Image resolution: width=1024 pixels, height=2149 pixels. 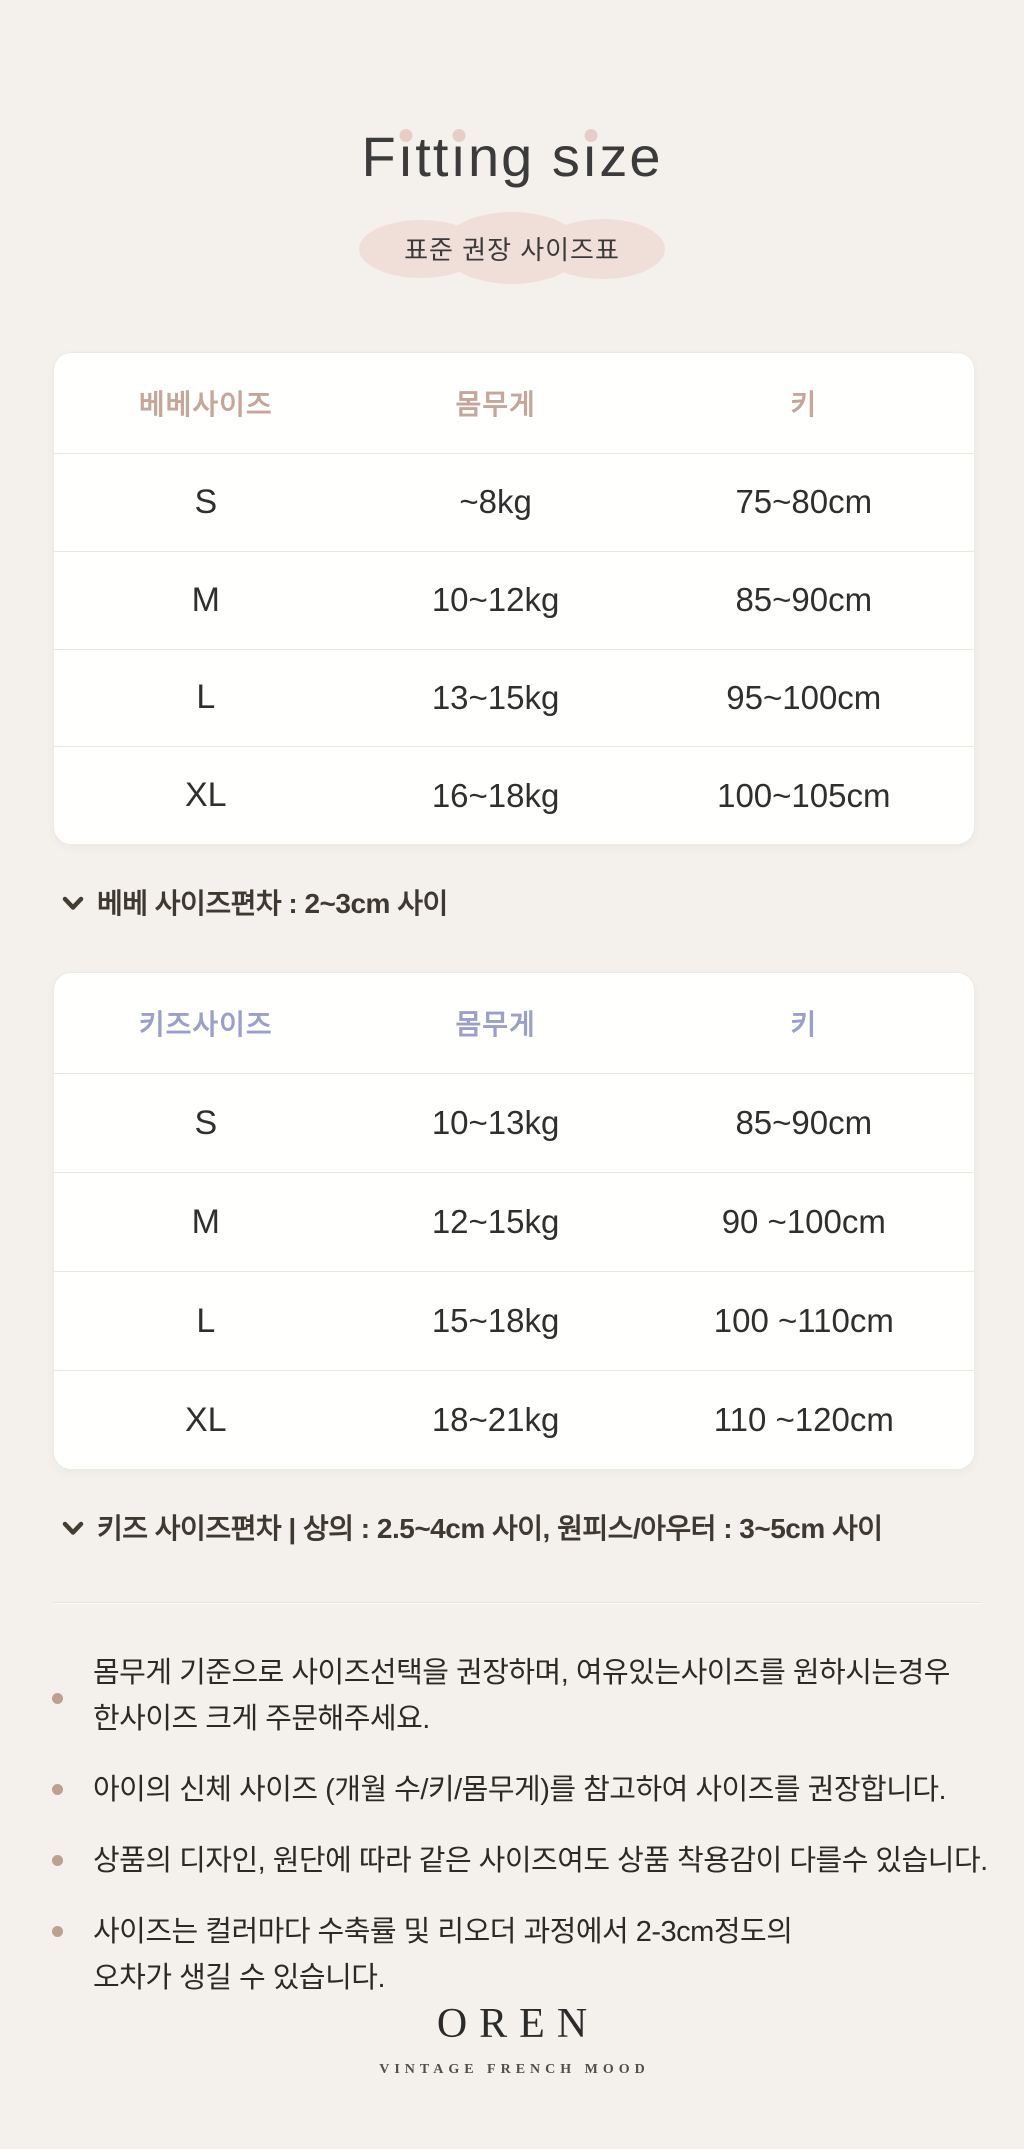 I want to click on weight-cell: 10~12kg, so click(x=495, y=600).